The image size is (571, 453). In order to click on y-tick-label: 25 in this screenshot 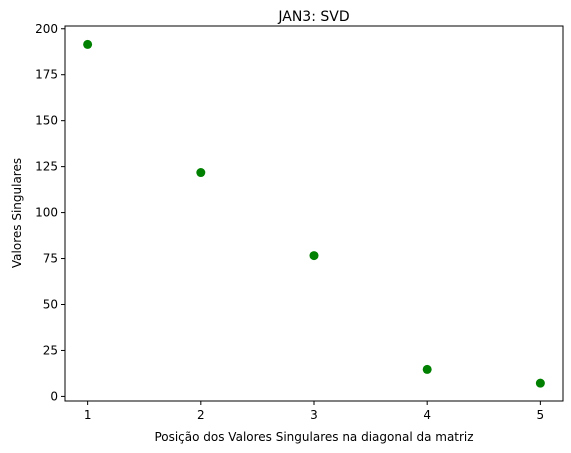, I will do `click(50, 350)`.